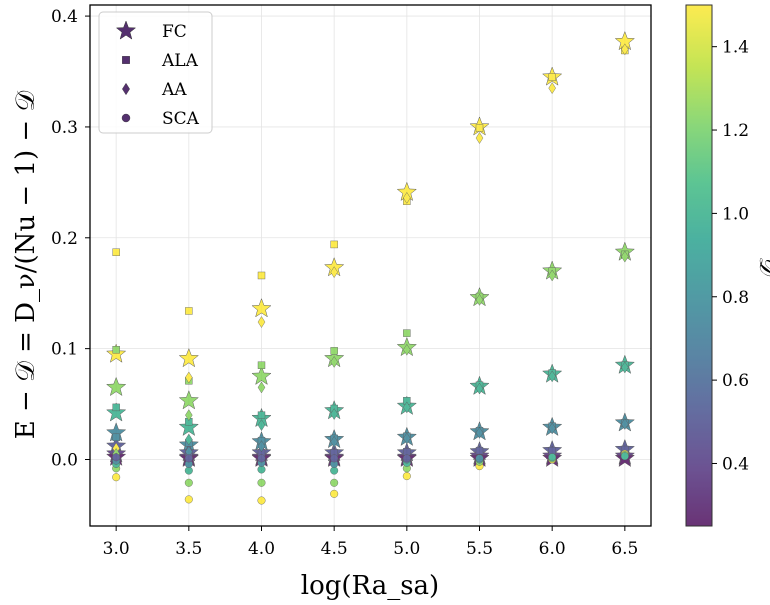 The image size is (770, 605). I want to click on colorbar: 0.4 0.6 0.8 1.0 1.2 1.4 𝒟, so click(727, 265).